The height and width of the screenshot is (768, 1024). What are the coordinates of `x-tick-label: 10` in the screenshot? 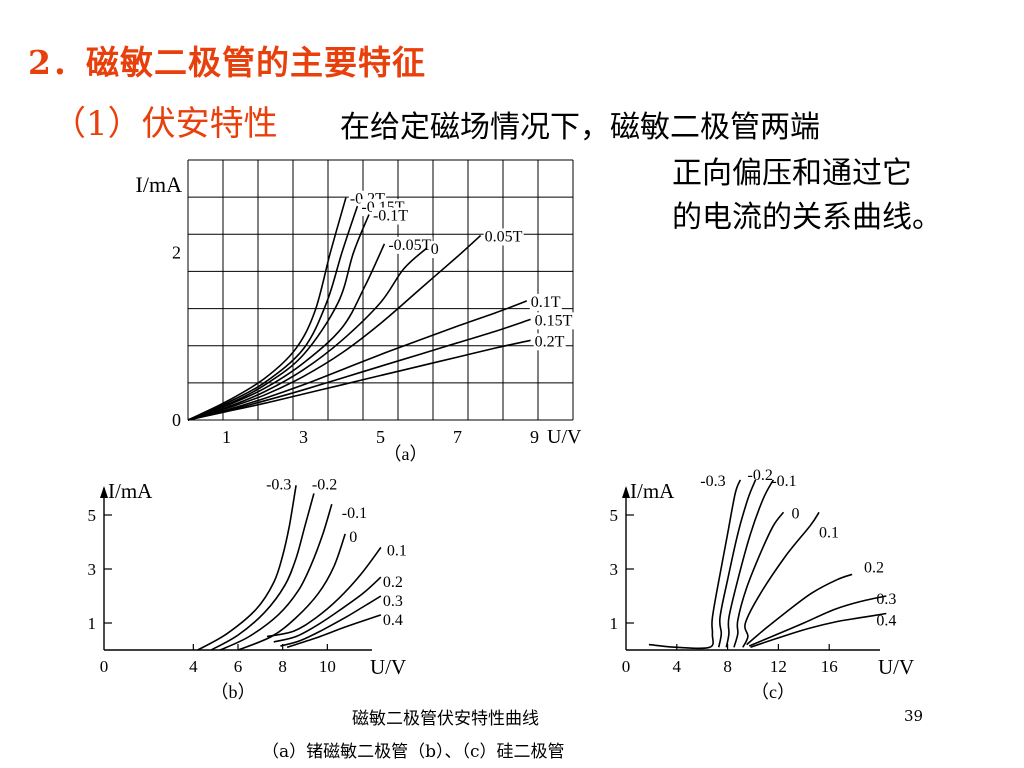 It's located at (327, 666).